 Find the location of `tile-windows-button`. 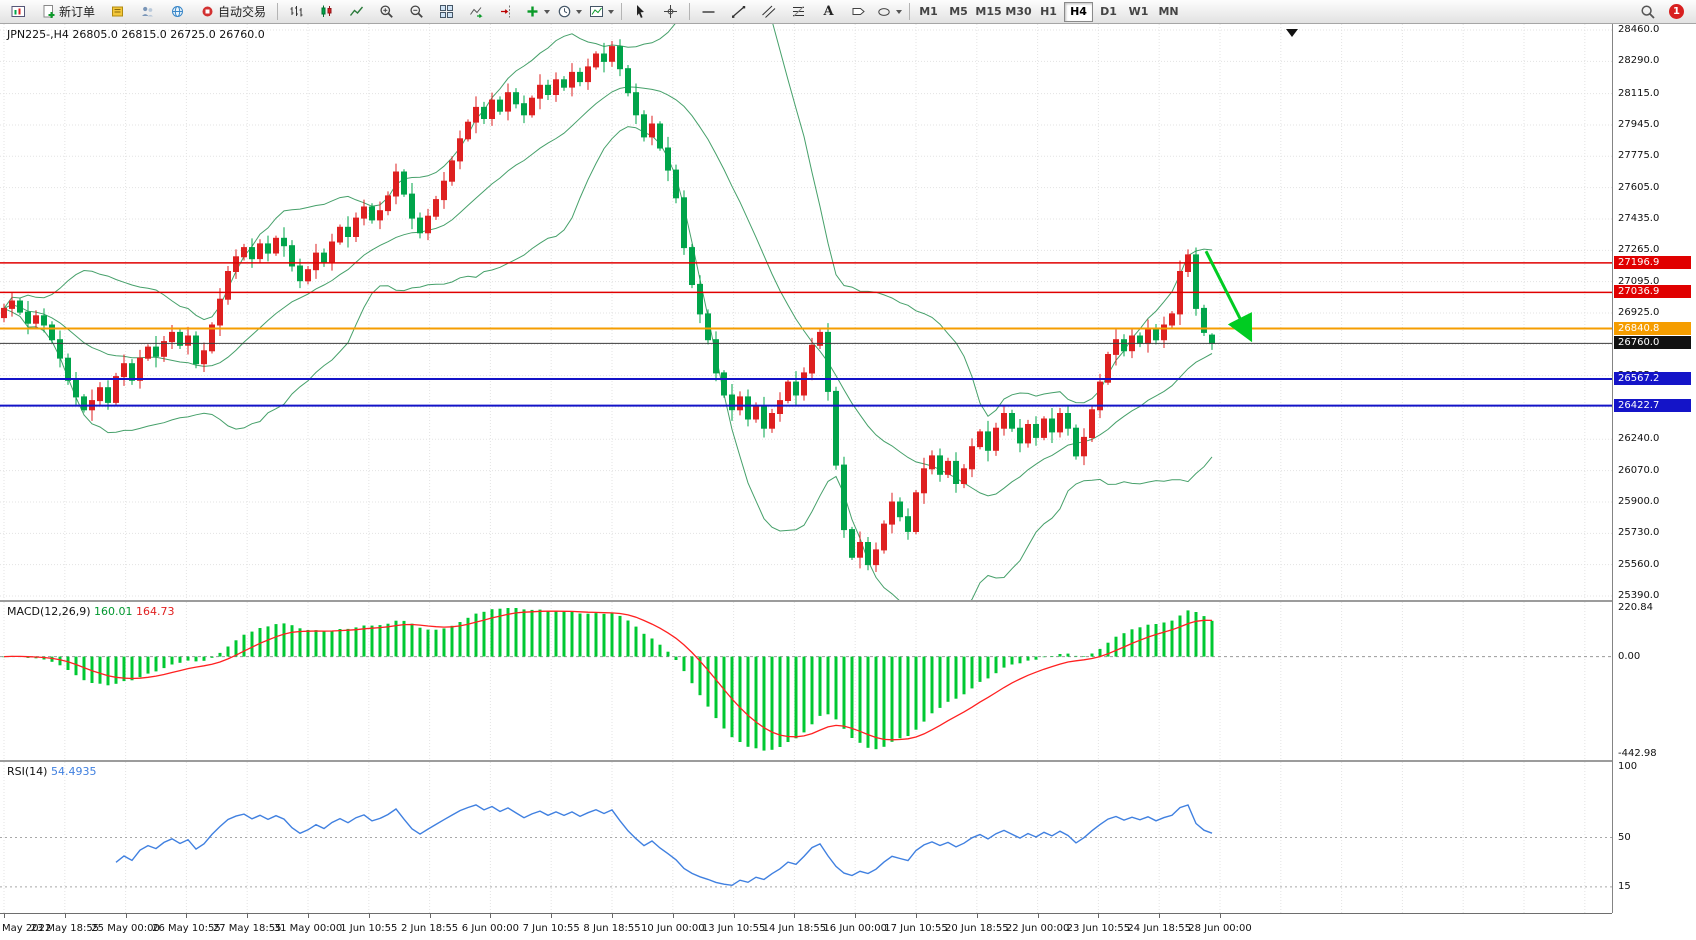

tile-windows-button is located at coordinates (446, 12).